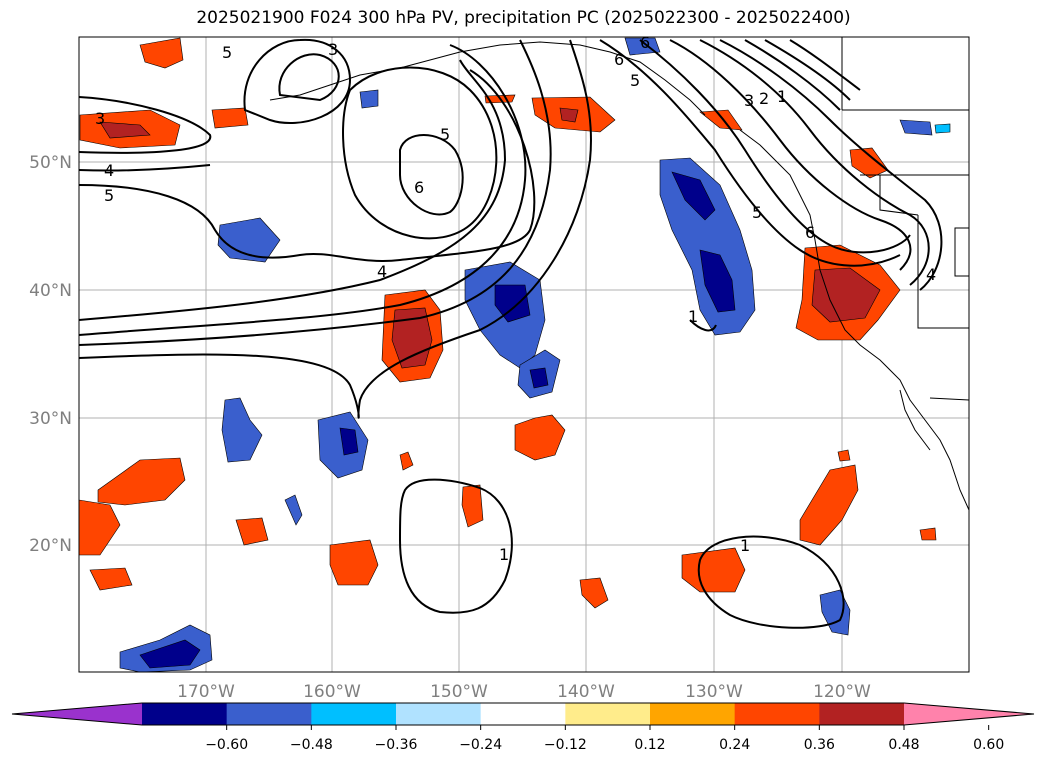  I want to click on lon-label-150w: 150°W, so click(459, 692).